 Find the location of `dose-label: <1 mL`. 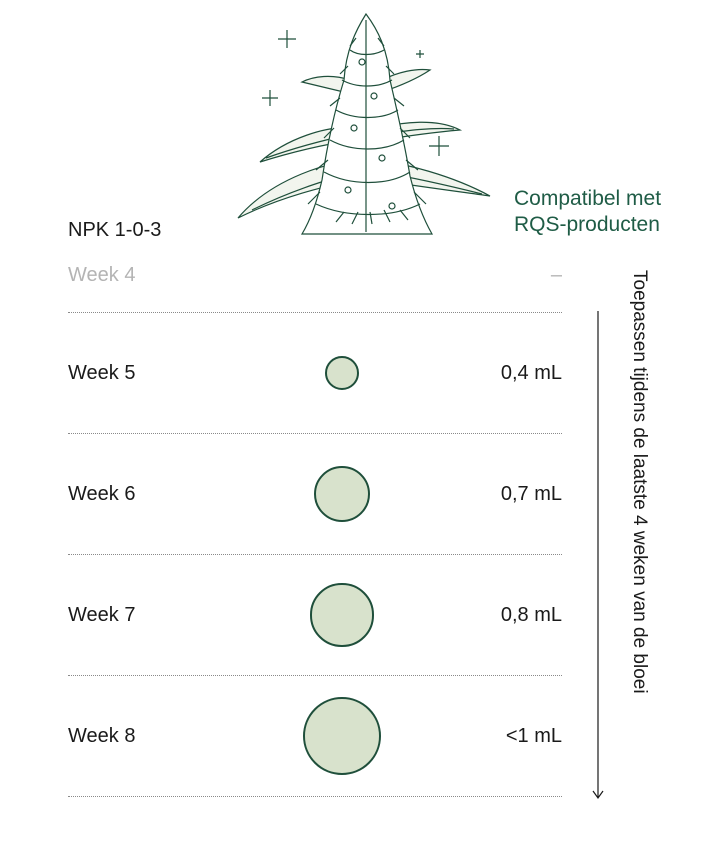

dose-label: <1 mL is located at coordinates (533, 736).